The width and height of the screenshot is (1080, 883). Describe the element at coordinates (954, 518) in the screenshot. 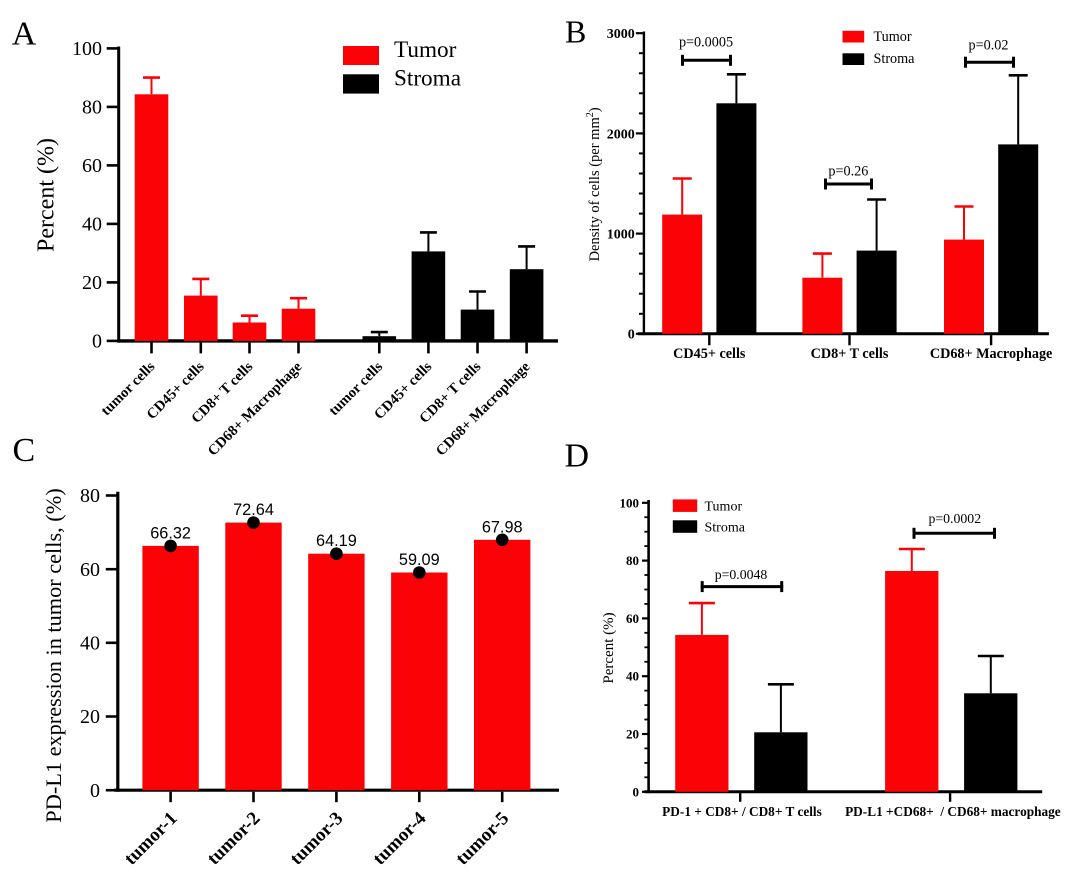

I see `svg-text: p=0.0002` at that location.